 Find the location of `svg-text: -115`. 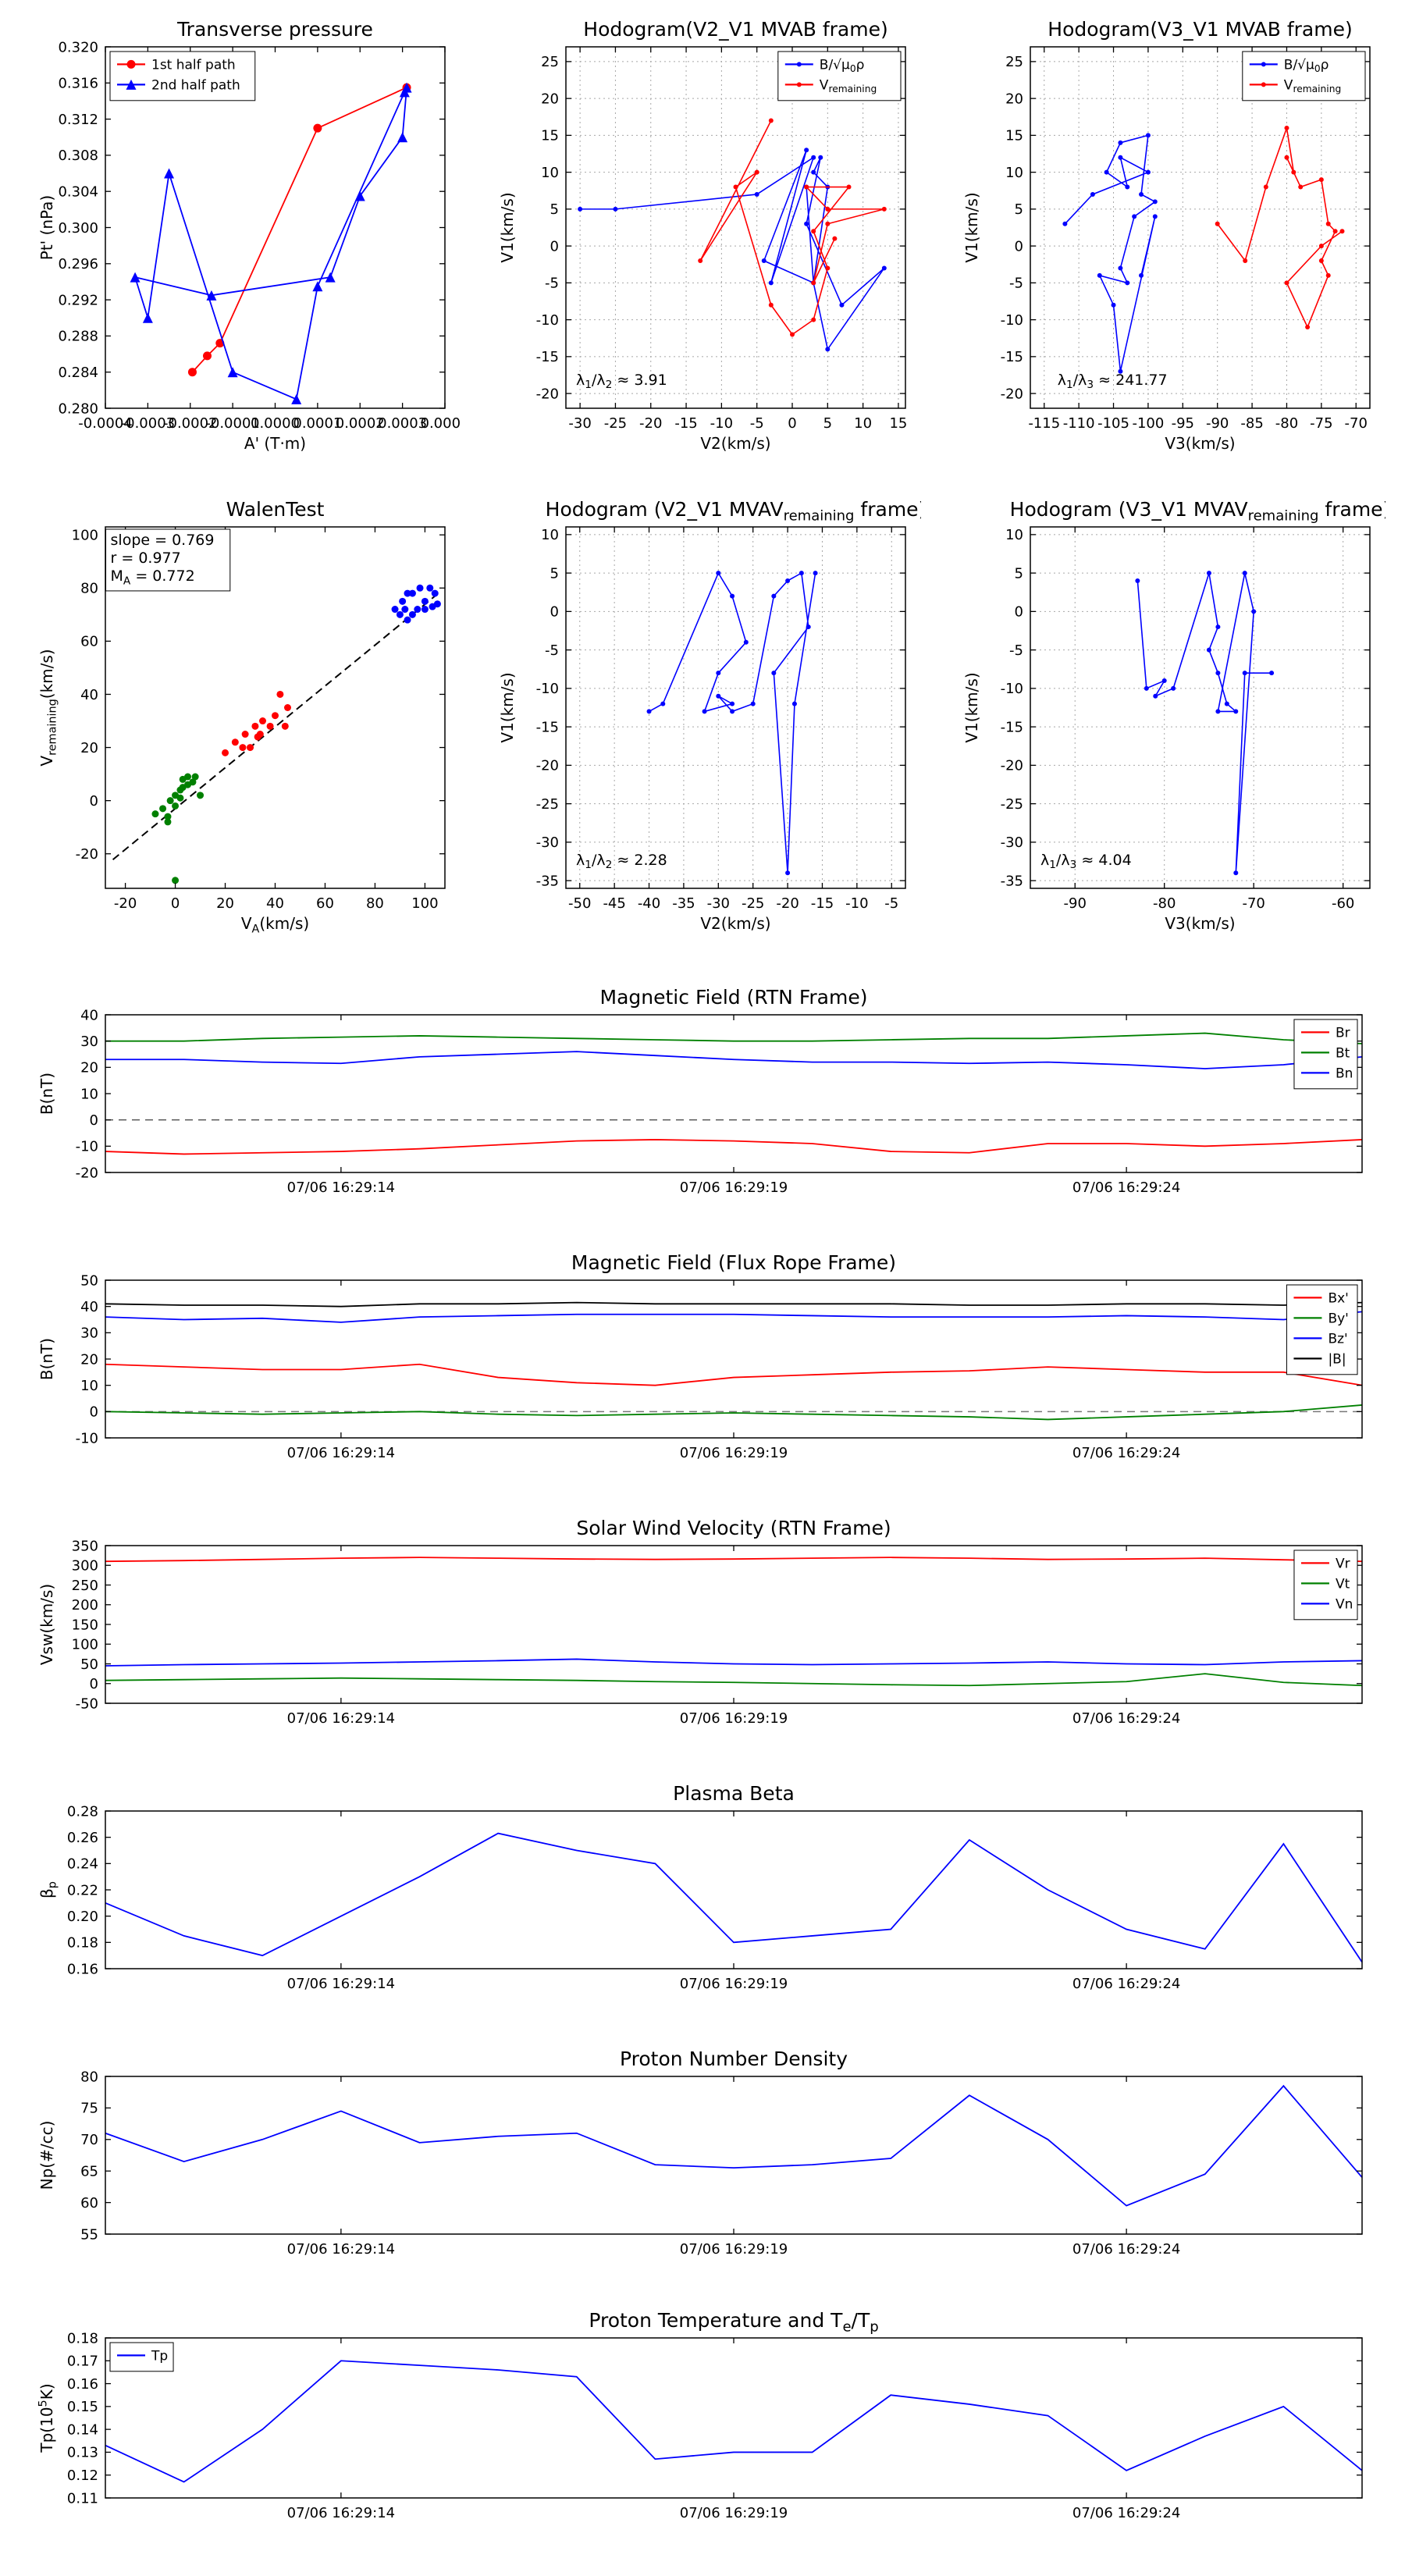

svg-text: -115 is located at coordinates (1044, 424).